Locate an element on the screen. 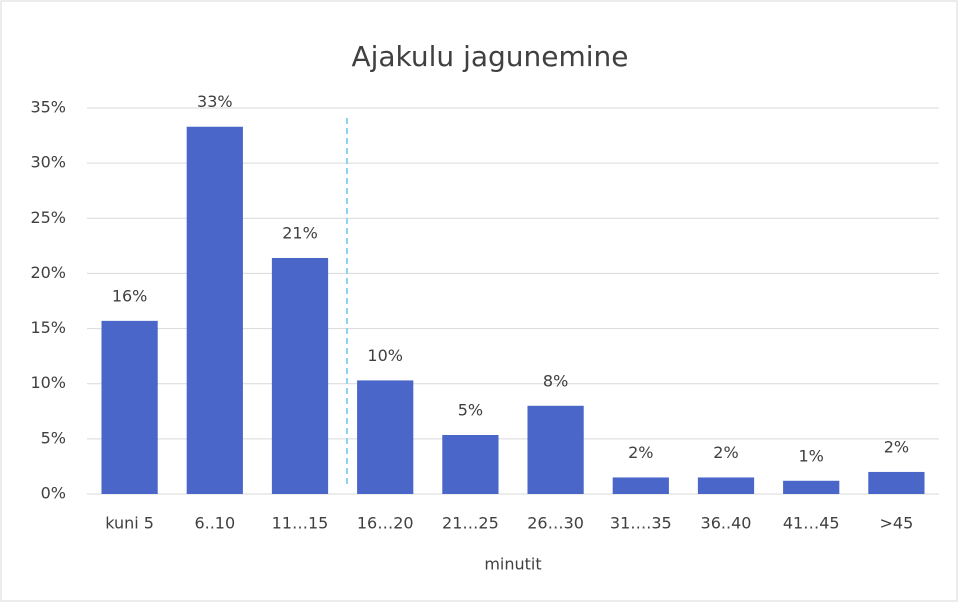 This screenshot has width=959, height=603. x-tick-label: 31….35 is located at coordinates (641, 523).